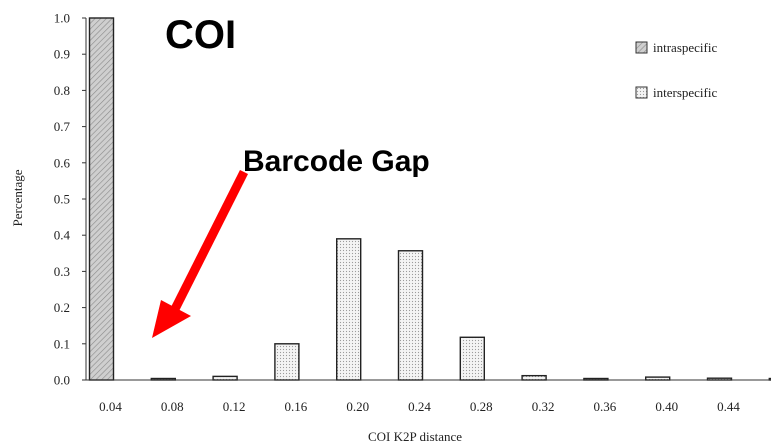  I want to click on y-axis-title: Percentage, so click(17, 197).